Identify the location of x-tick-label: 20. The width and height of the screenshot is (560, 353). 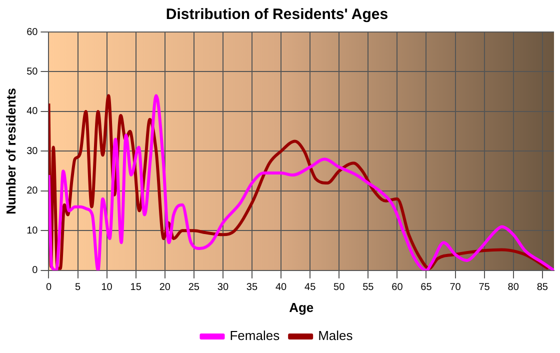
(165, 288).